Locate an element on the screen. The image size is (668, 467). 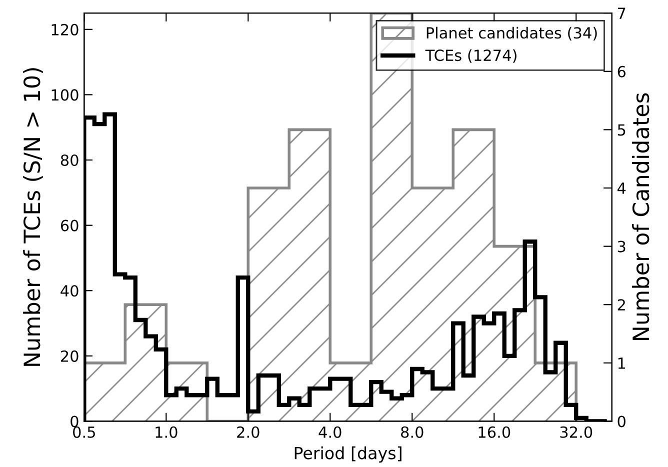
y-tick-label: 100 is located at coordinates (65, 95).